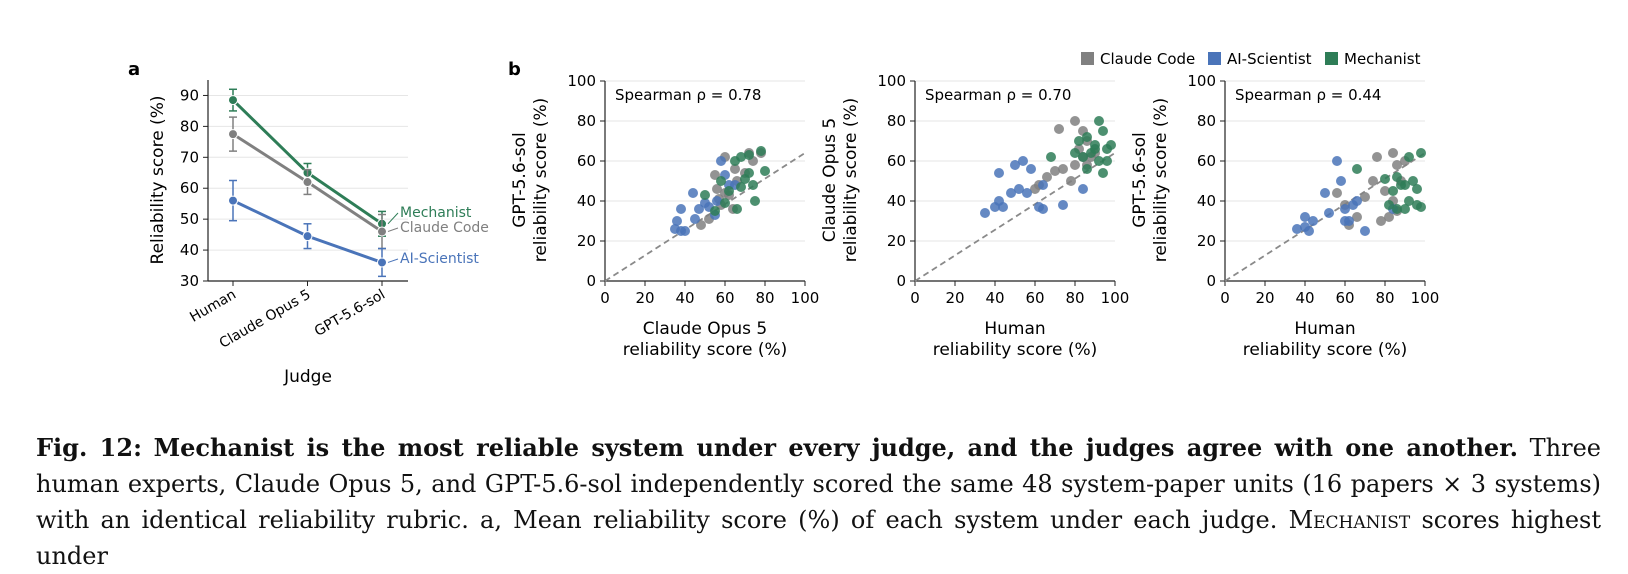  I want to click on legend-label: Mechanist, so click(1382, 59).